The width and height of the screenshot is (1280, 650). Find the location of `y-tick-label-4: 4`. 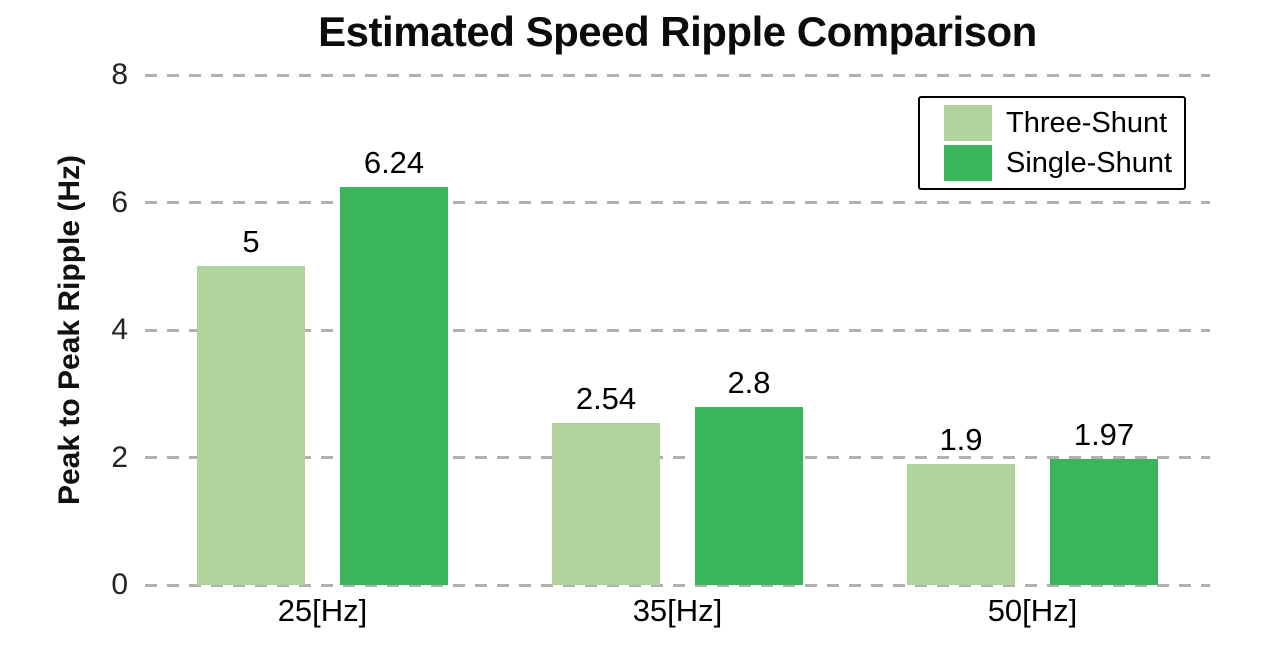

y-tick-label-4: 4 is located at coordinates (119, 329).